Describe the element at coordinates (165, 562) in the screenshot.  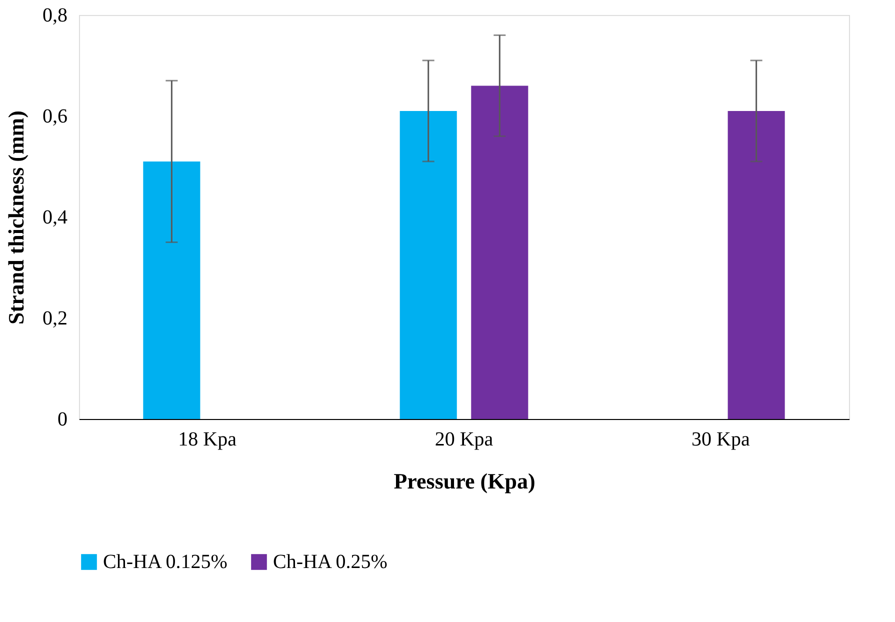
I see `legend-label: Ch-HA 0.125%` at that location.